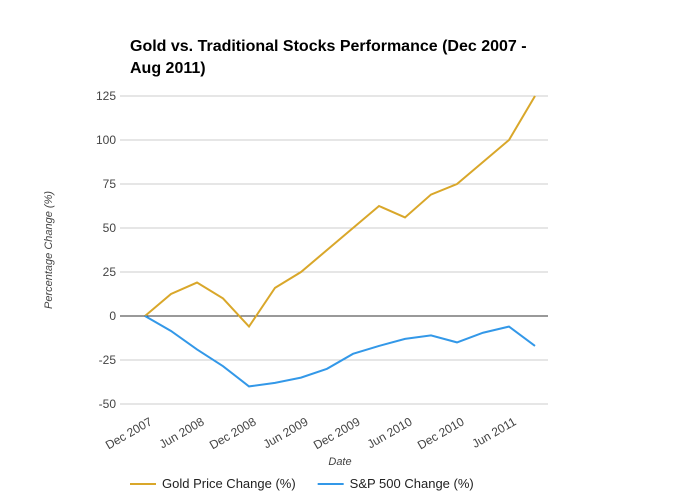 The height and width of the screenshot is (500, 680). Describe the element at coordinates (108, 360) in the screenshot. I see `y-tick-label: -25` at that location.